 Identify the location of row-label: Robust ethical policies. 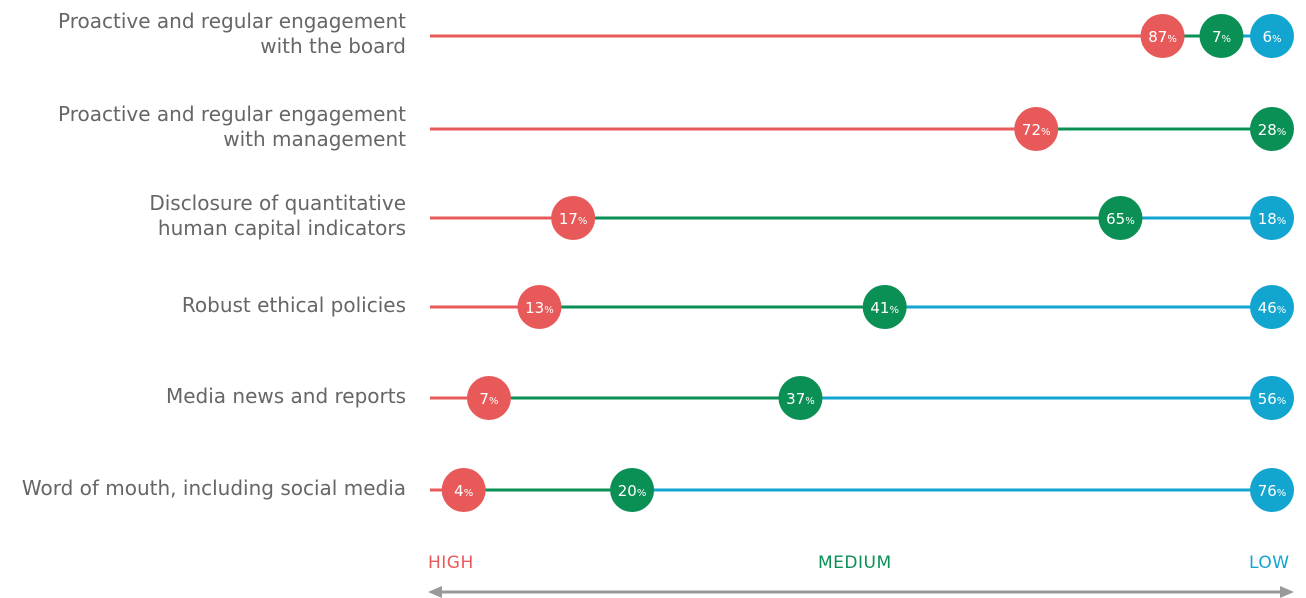
(293, 304).